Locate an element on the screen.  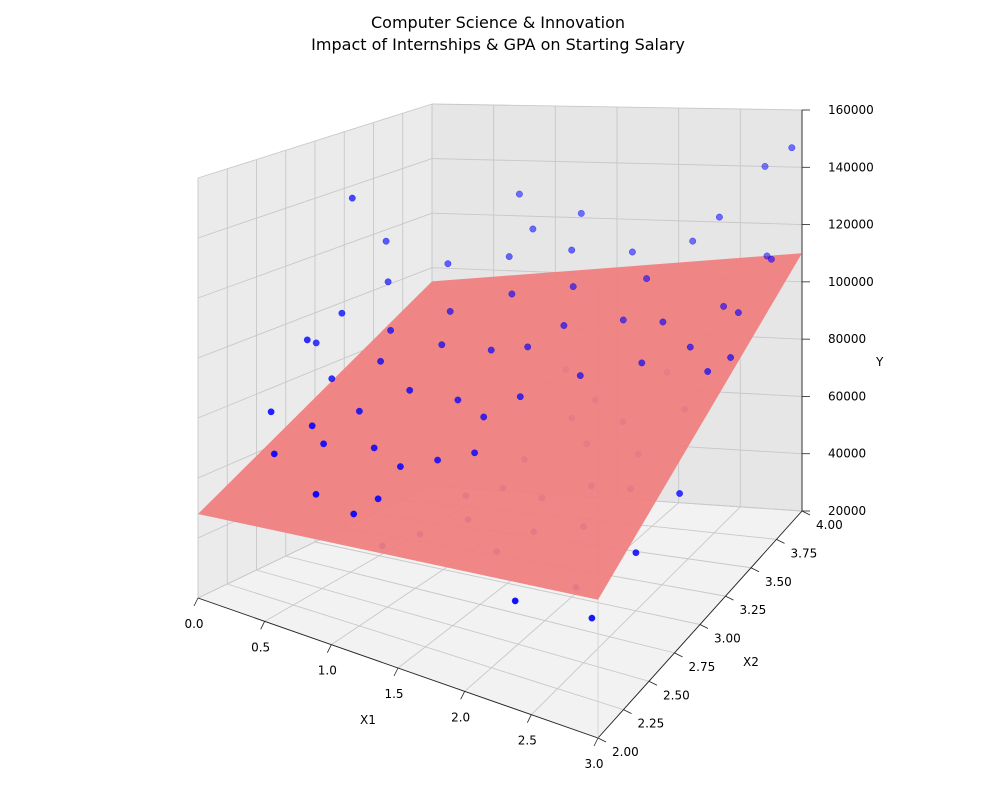
x-tick-label: 0.5 is located at coordinates (260, 647).